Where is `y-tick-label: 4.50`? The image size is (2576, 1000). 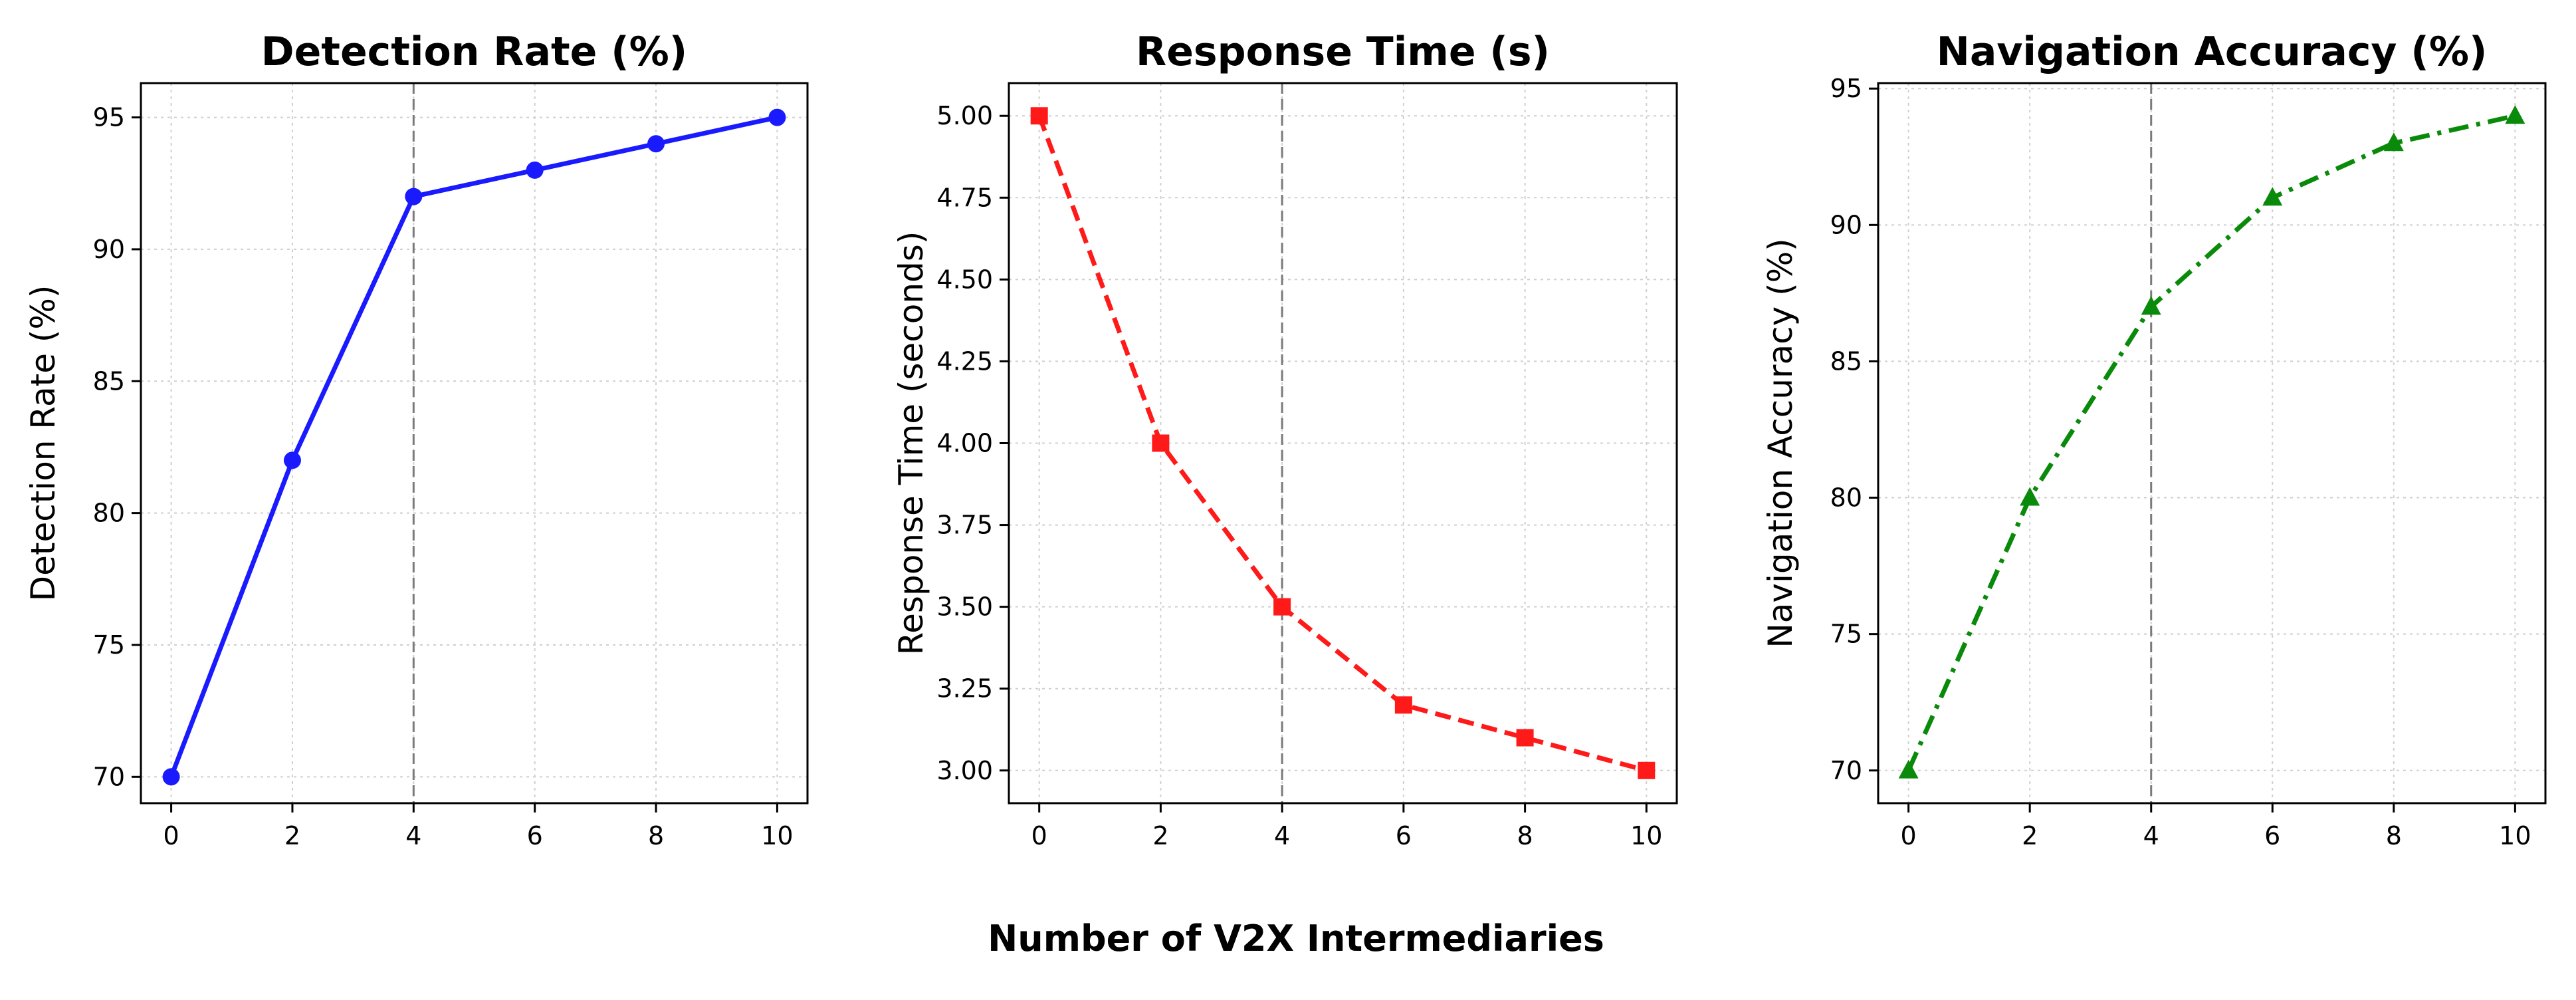 y-tick-label: 4.50 is located at coordinates (964, 279).